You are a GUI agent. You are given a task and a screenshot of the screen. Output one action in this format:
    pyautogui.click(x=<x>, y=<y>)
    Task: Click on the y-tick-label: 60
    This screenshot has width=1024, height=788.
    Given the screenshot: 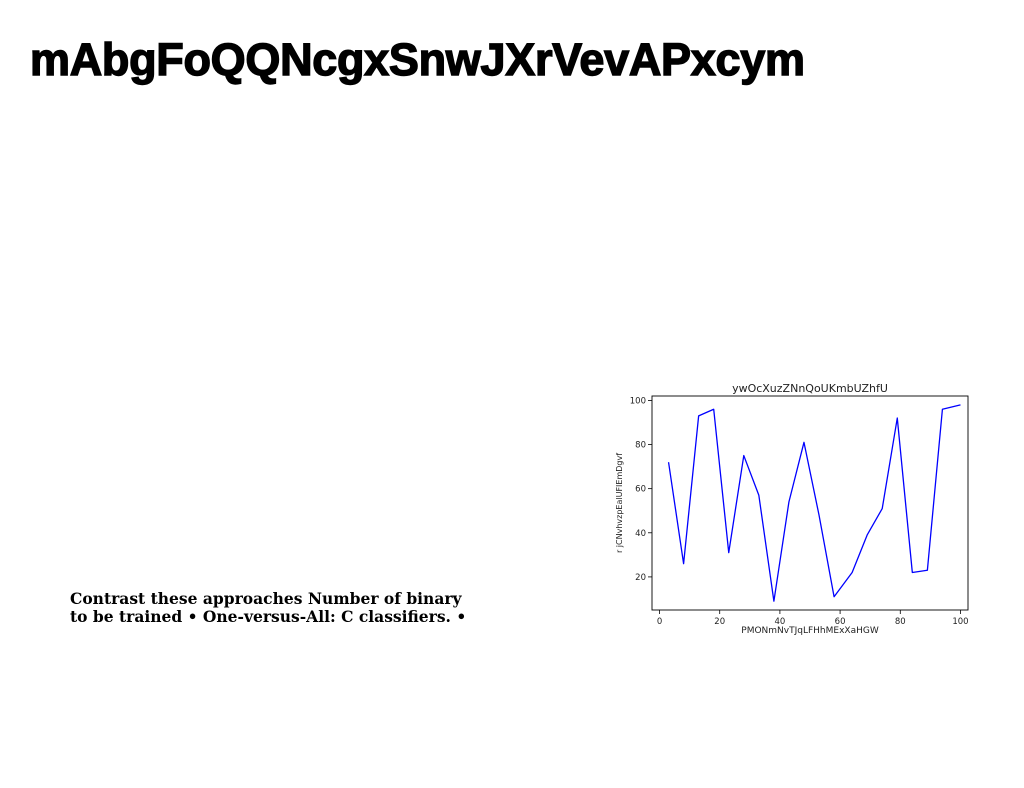 What is the action you would take?
    pyautogui.click(x=640, y=490)
    